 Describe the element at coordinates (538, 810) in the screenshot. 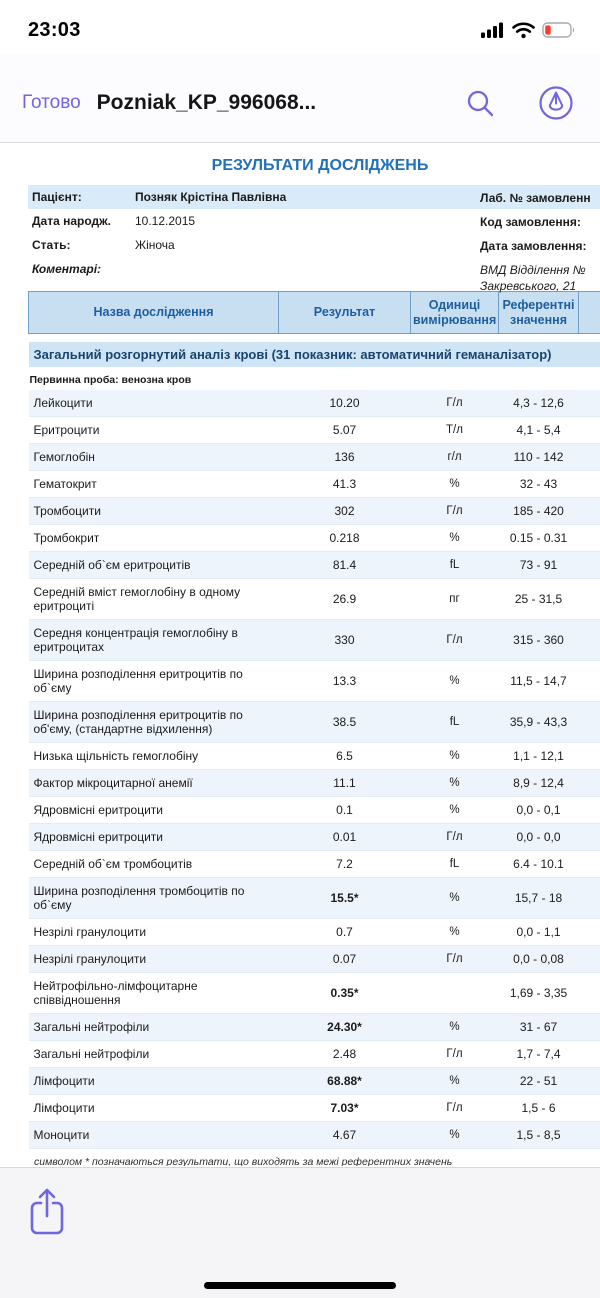

I see `result-reference: 0,0 - 0,1` at that location.